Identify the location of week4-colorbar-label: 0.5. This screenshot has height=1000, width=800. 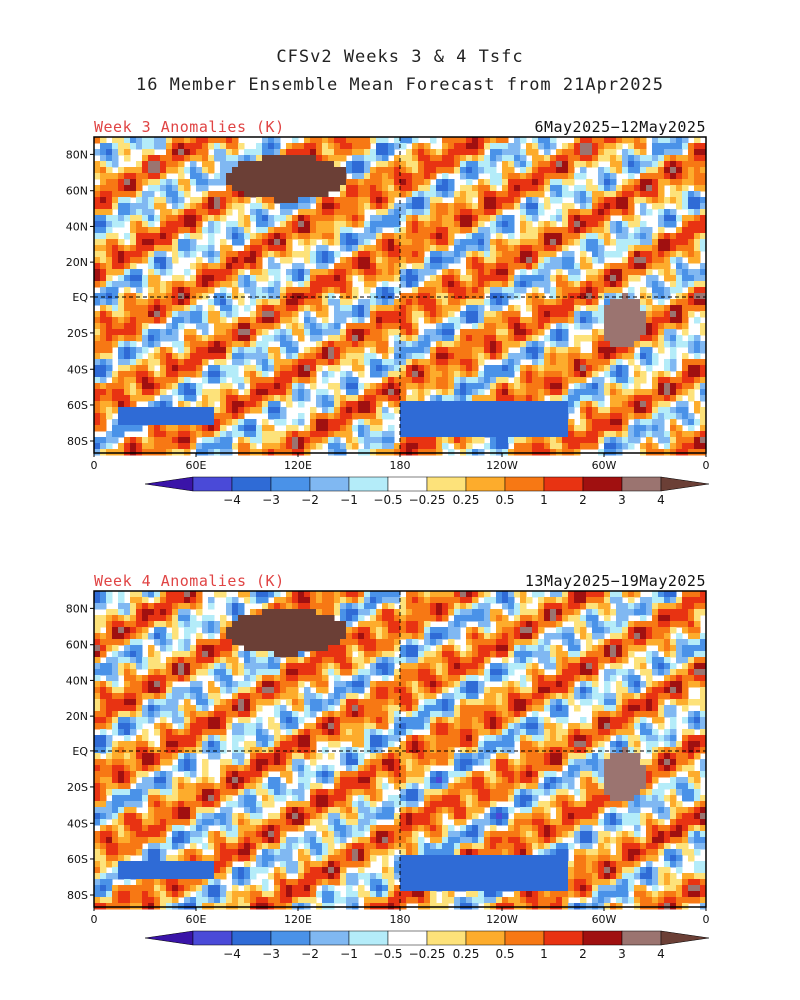
(504, 954).